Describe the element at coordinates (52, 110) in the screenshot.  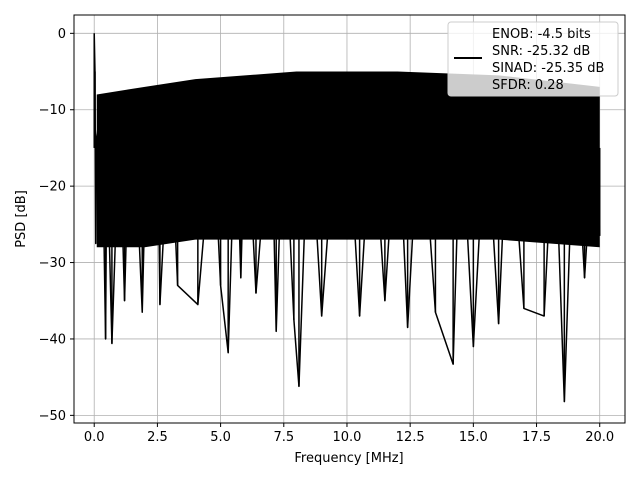
I see `y-tick-label: −10` at that location.